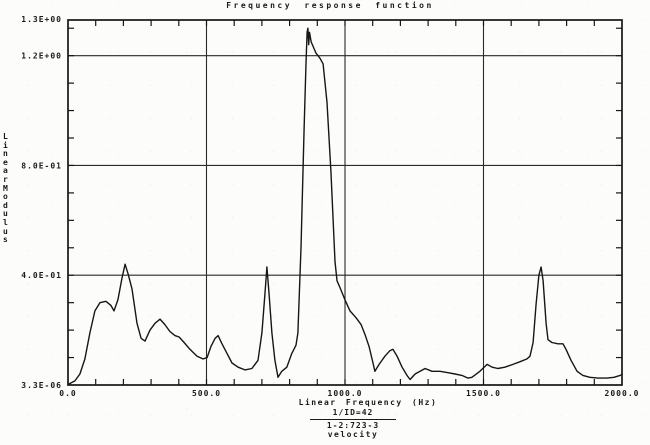 This screenshot has width=650, height=445. I want to click on x-tick-label: 1500.0, so click(483, 393).